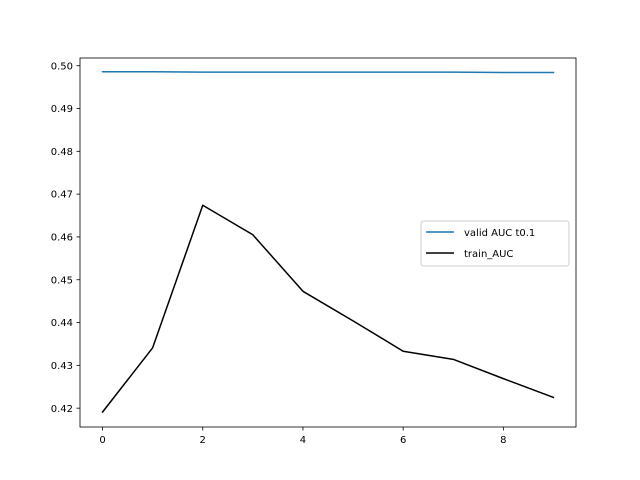 The height and width of the screenshot is (480, 640). What do you see at coordinates (503, 440) in the screenshot?
I see `x-tick-label: 8` at bounding box center [503, 440].